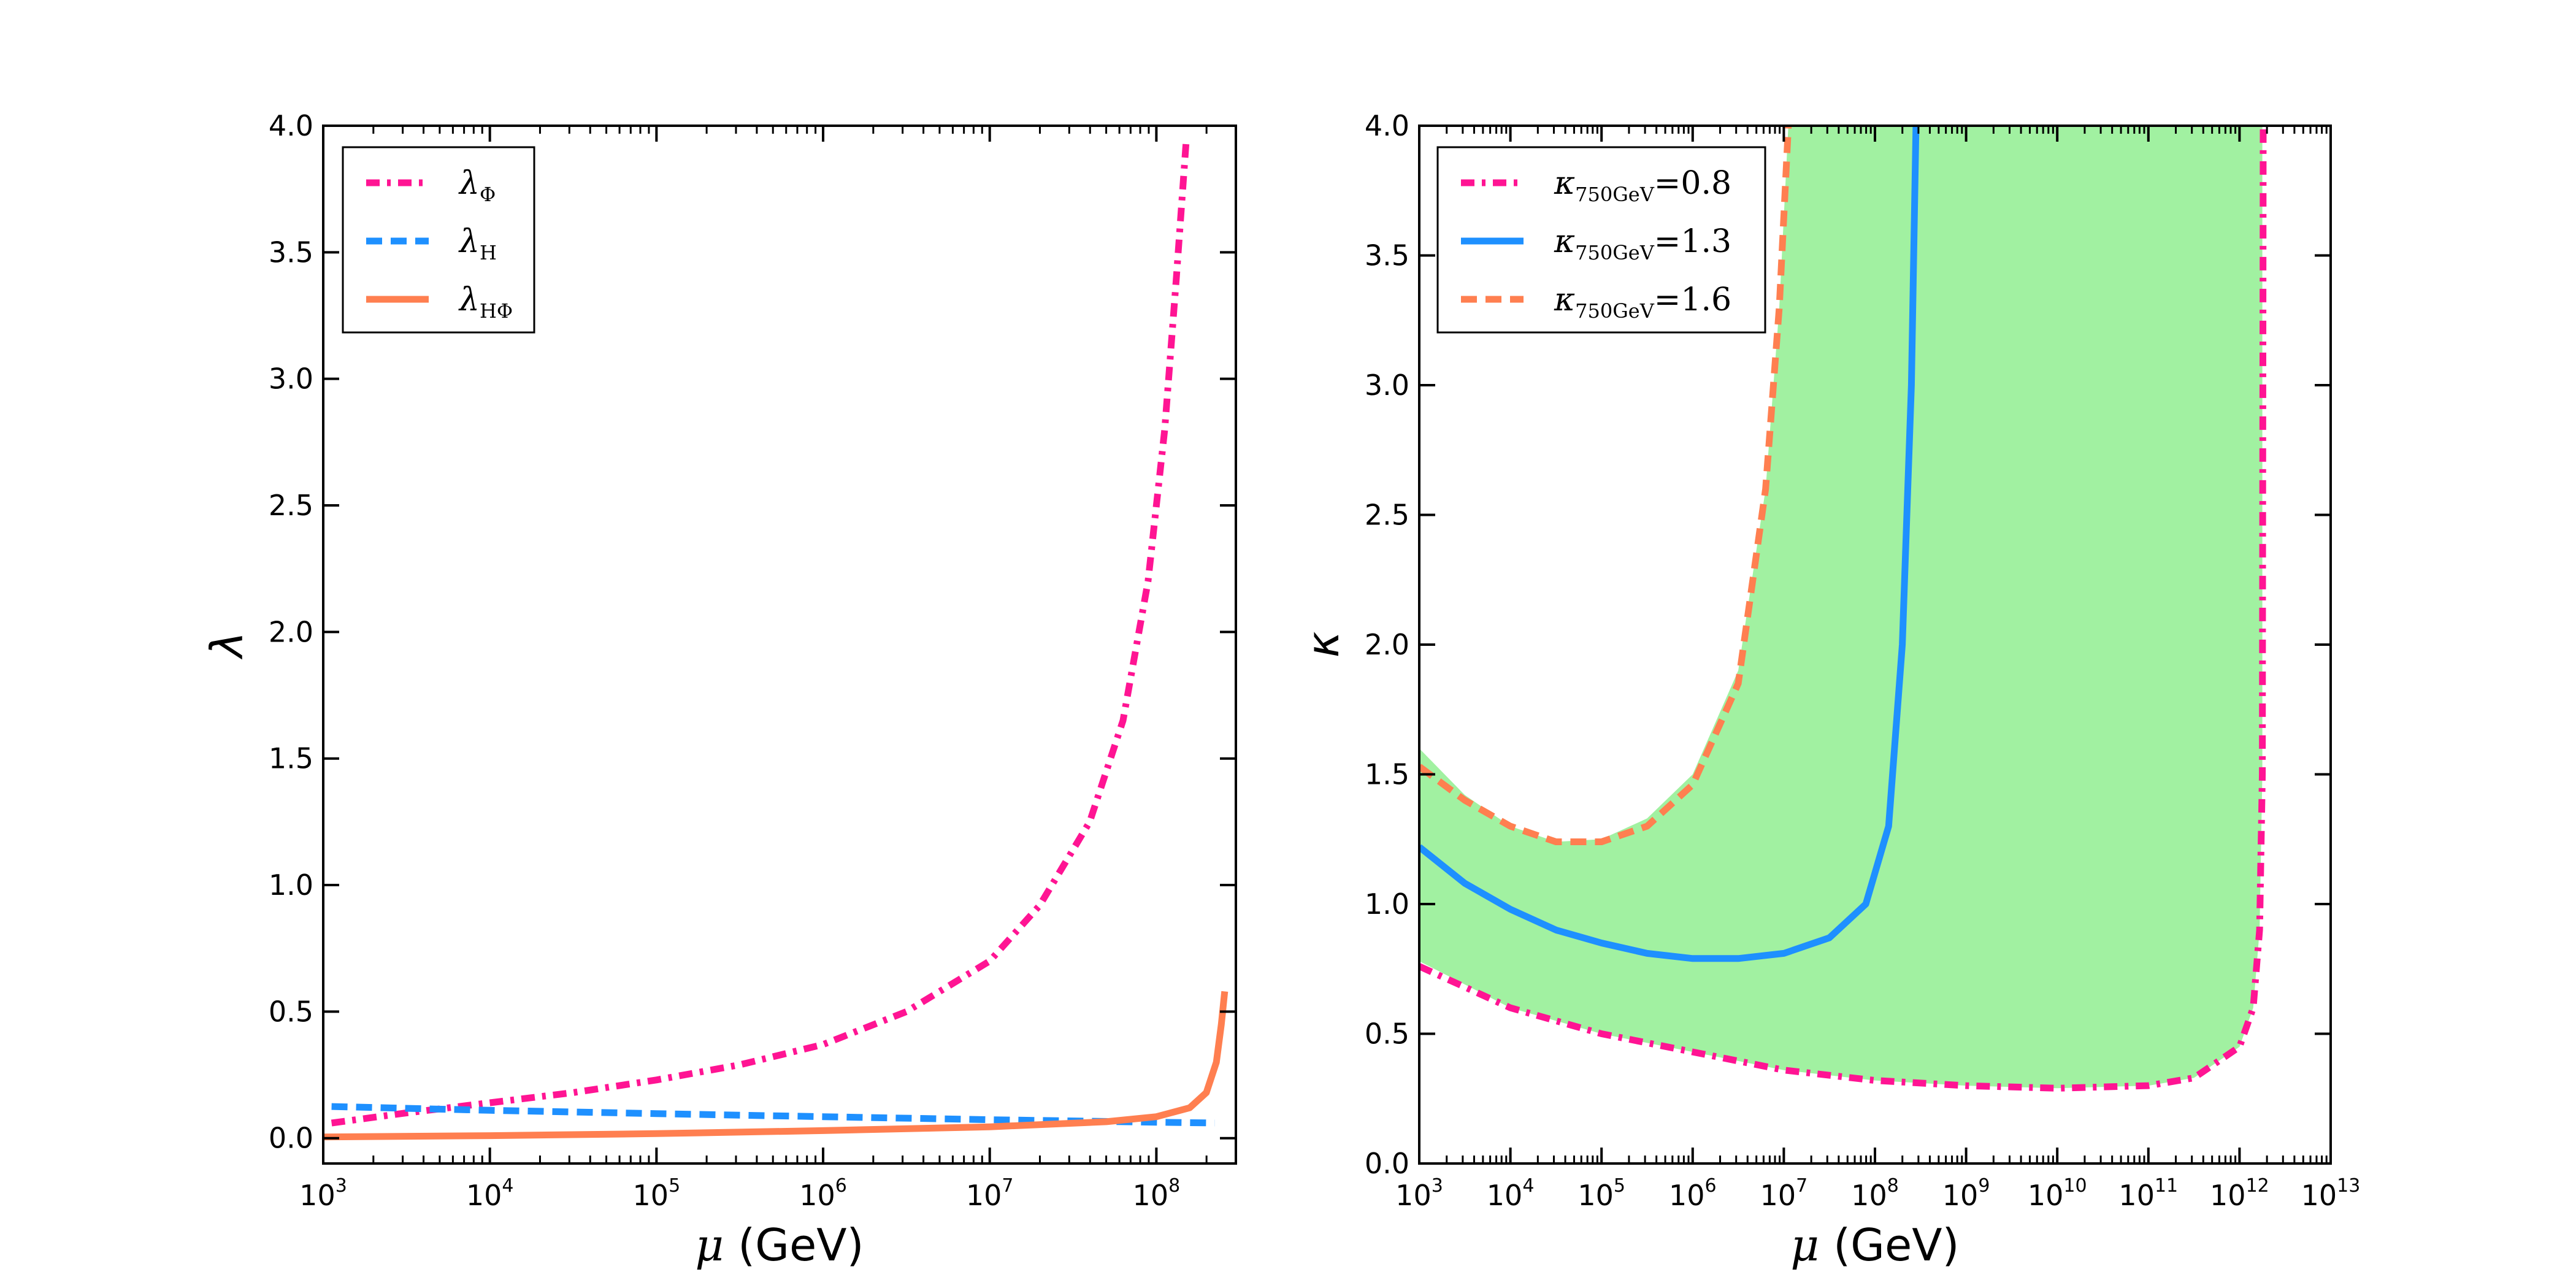  I want to click on series-line-lambda_H, so click(773, 1115).